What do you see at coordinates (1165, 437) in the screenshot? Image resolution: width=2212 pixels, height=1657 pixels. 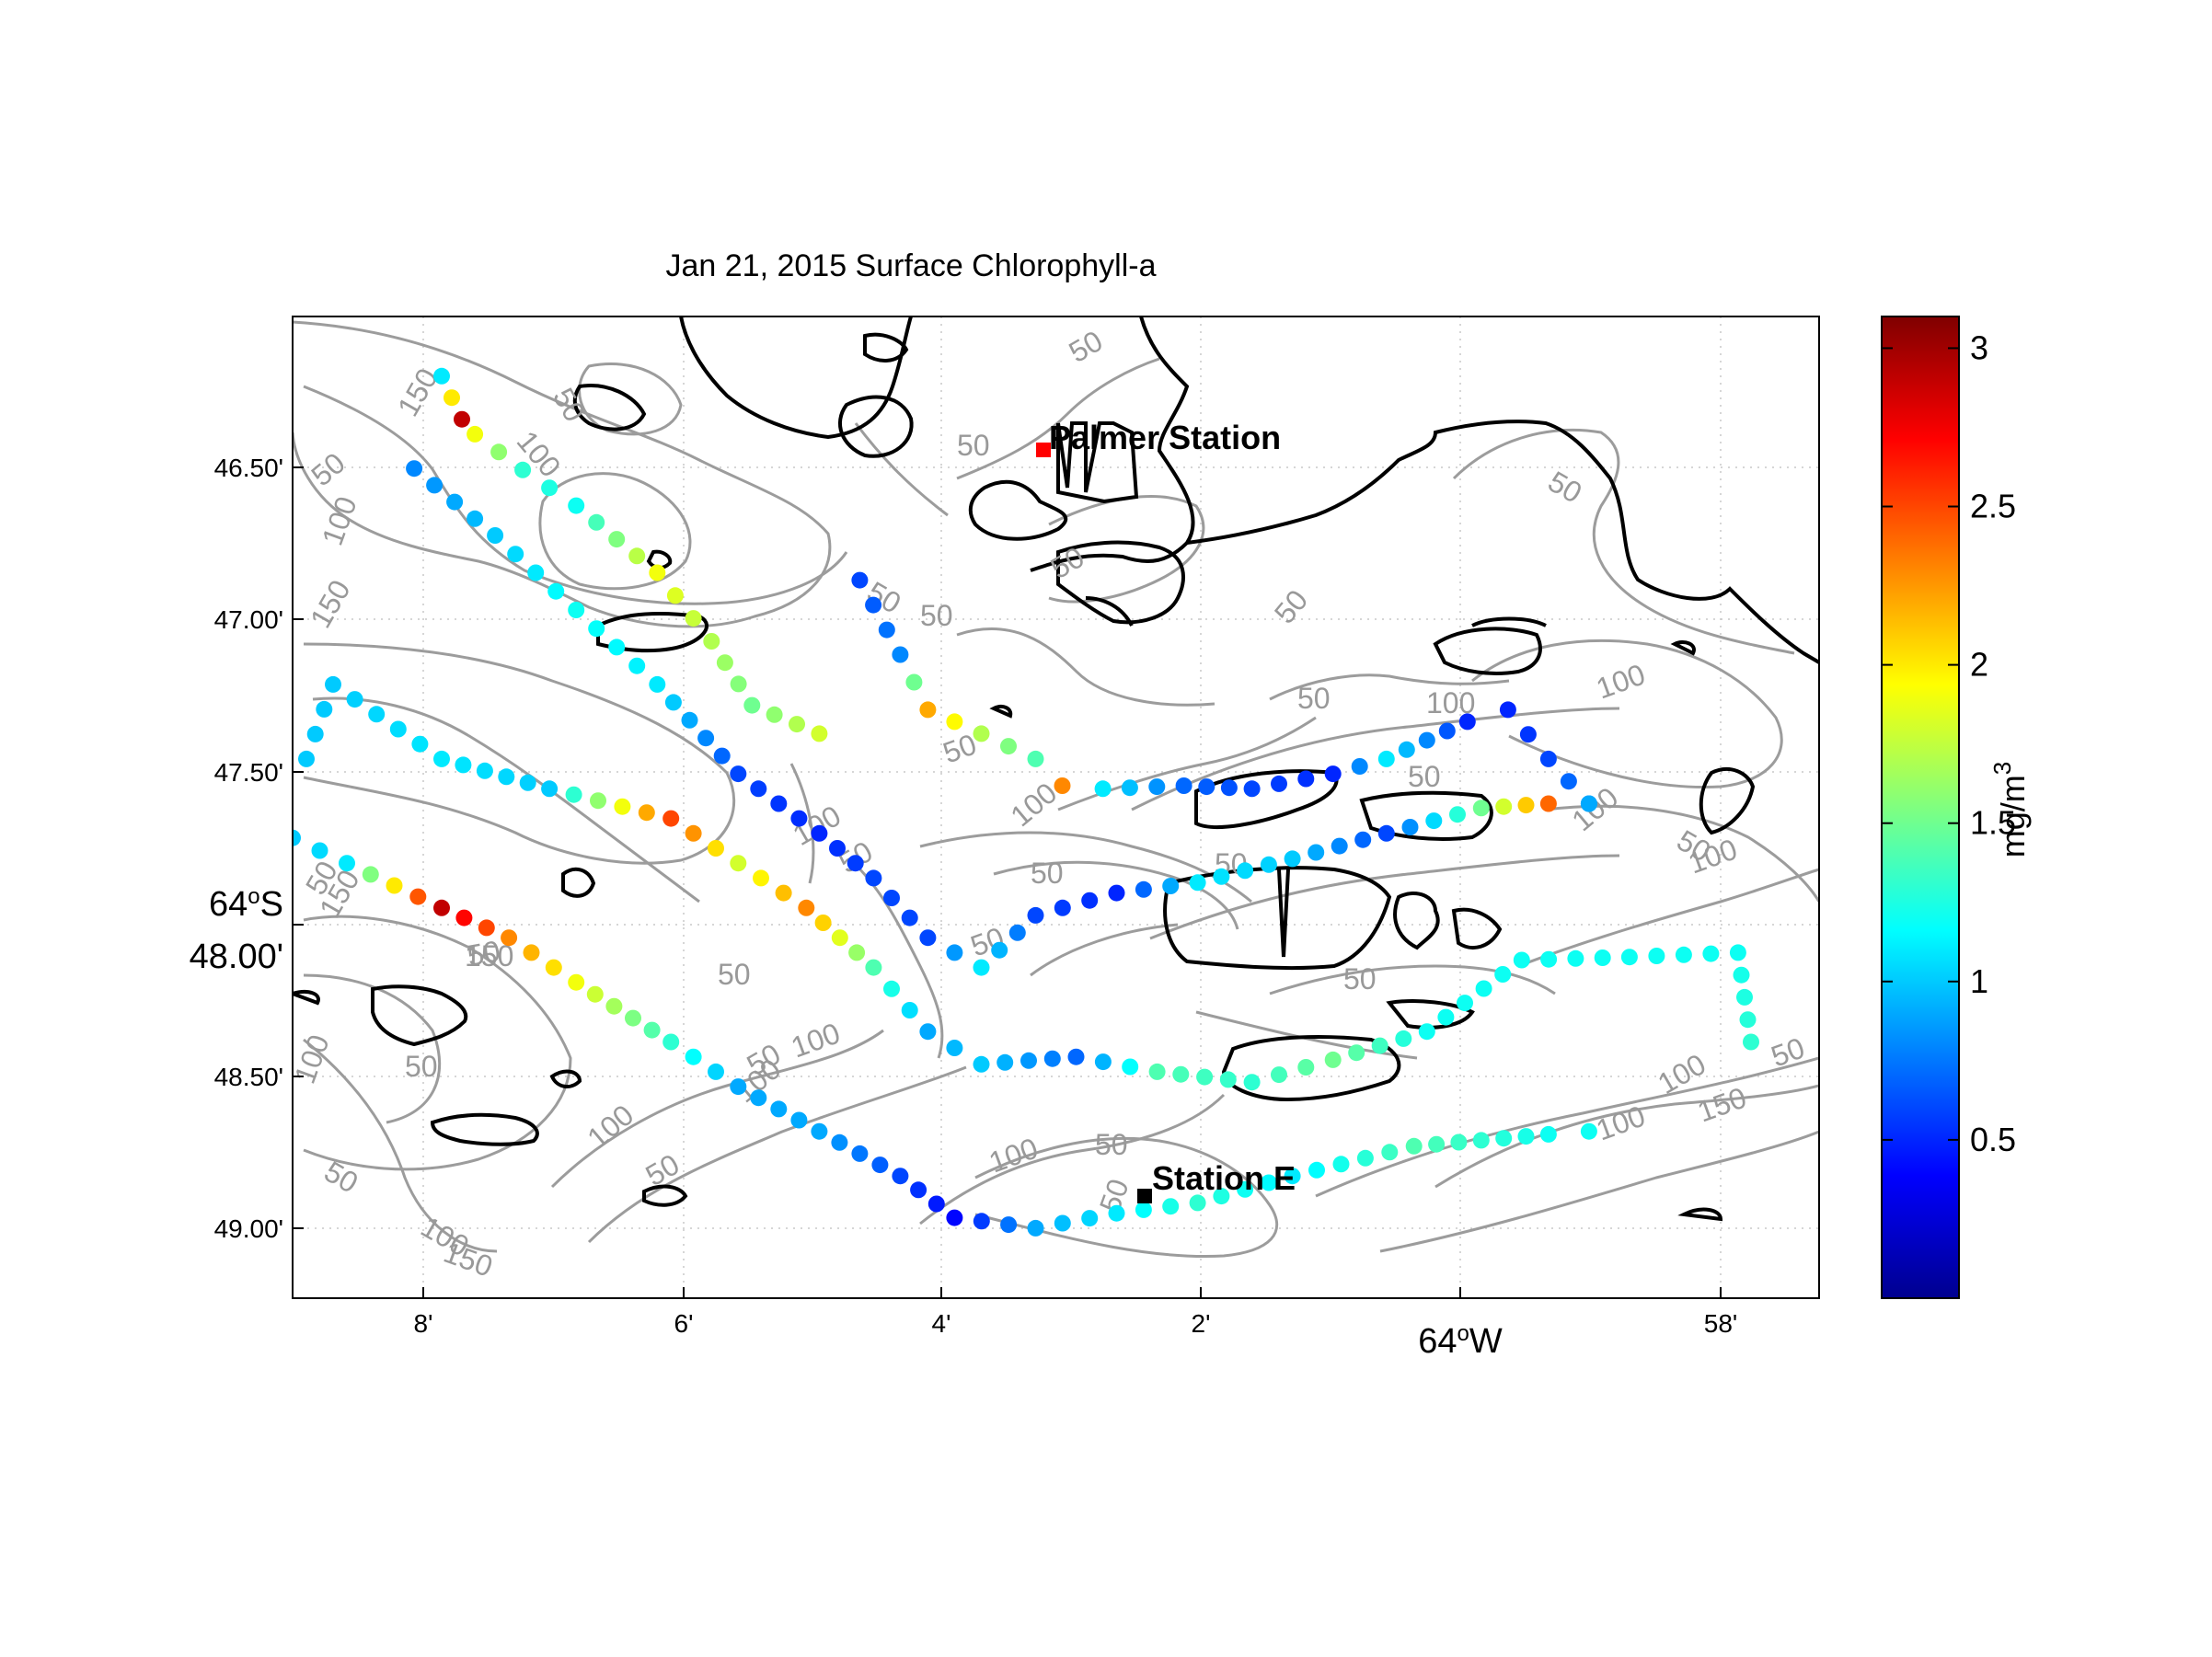 I see `palmer-station-label: Palmer Station` at bounding box center [1165, 437].